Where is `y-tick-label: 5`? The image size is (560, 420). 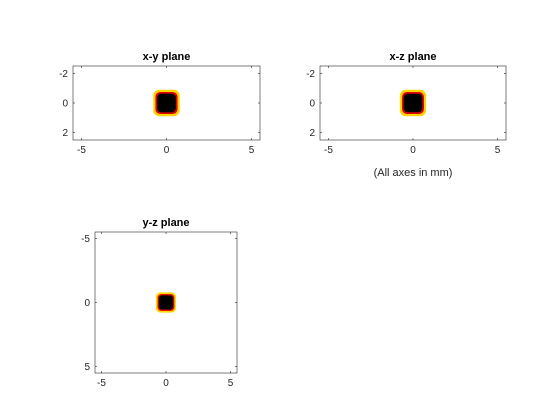
y-tick-label: 5 is located at coordinates (87, 367).